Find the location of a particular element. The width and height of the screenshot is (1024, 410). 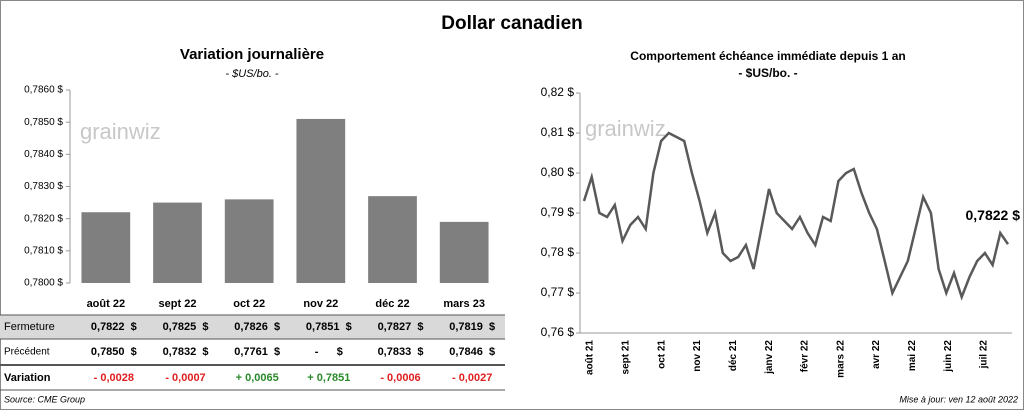

cell: 0,7833 $ is located at coordinates (401, 352).